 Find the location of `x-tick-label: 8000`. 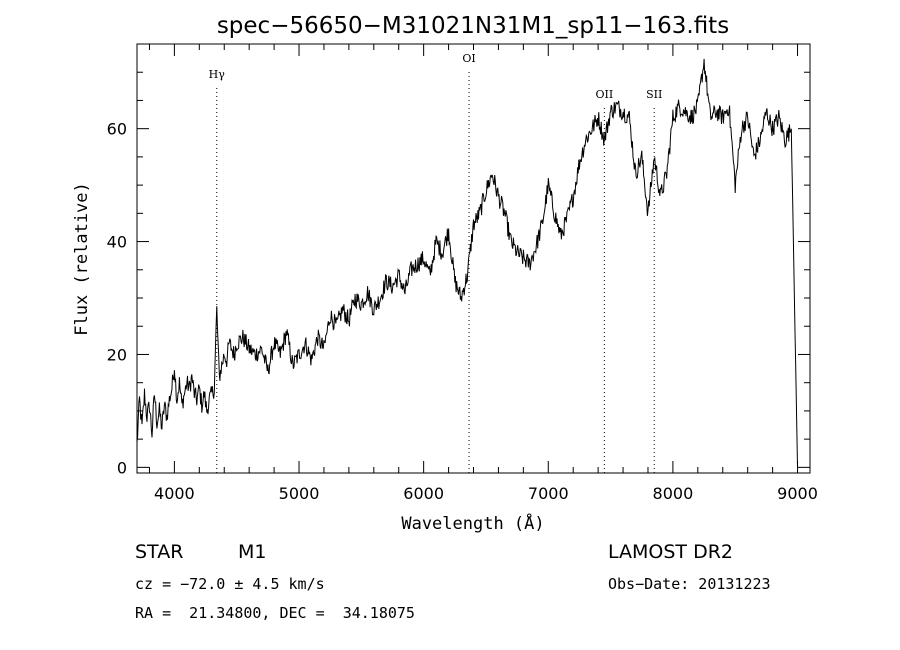

x-tick-label: 8000 is located at coordinates (673, 493).